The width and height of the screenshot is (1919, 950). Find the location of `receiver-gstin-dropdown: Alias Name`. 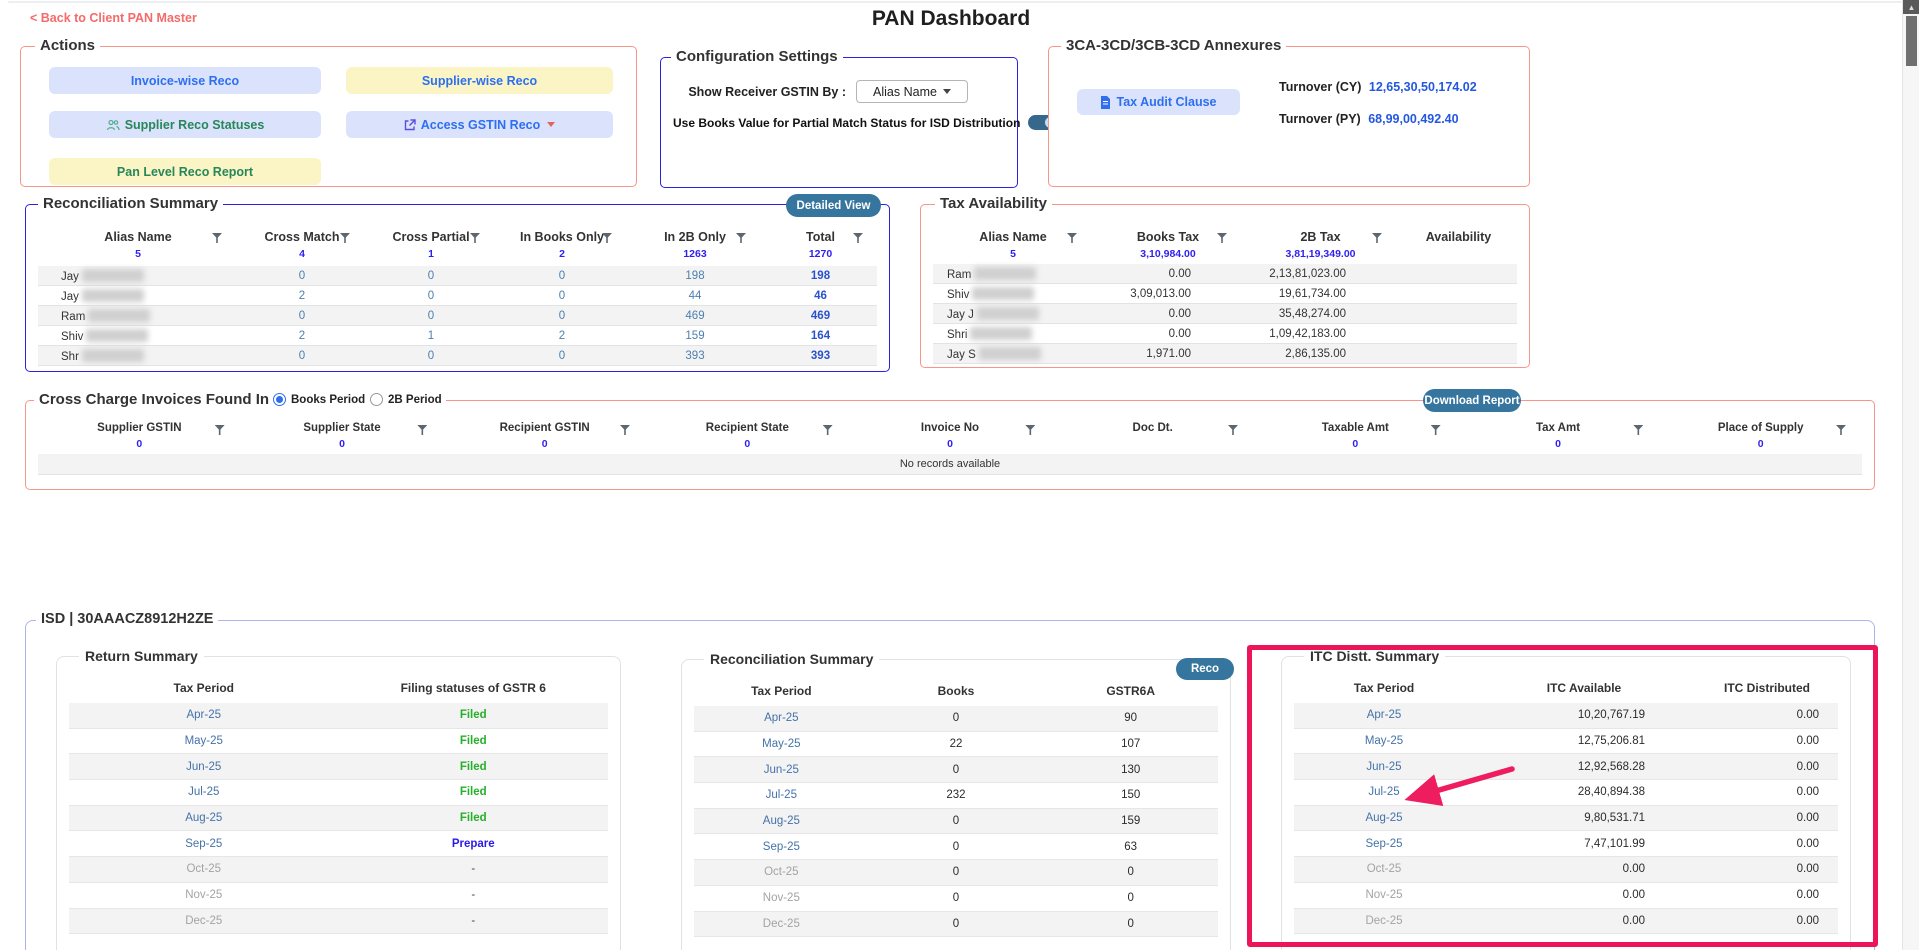

receiver-gstin-dropdown: Alias Name is located at coordinates (912, 91).